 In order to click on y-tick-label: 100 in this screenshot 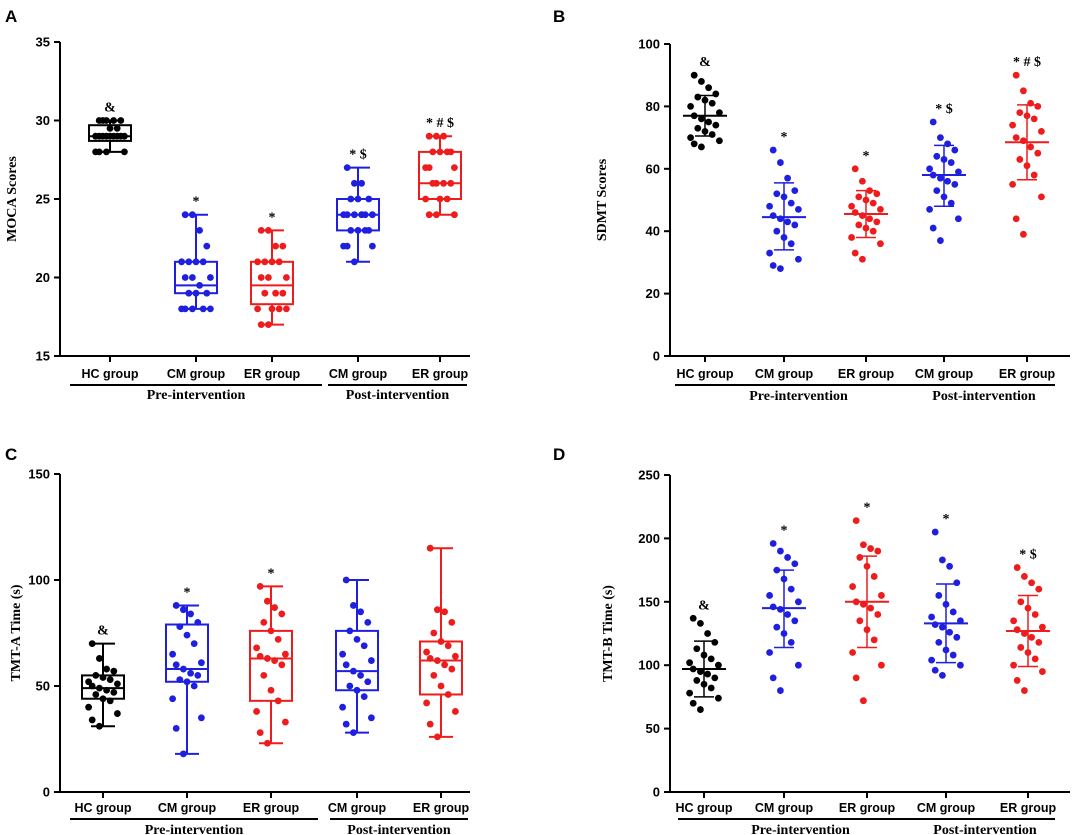, I will do `click(649, 44)`.